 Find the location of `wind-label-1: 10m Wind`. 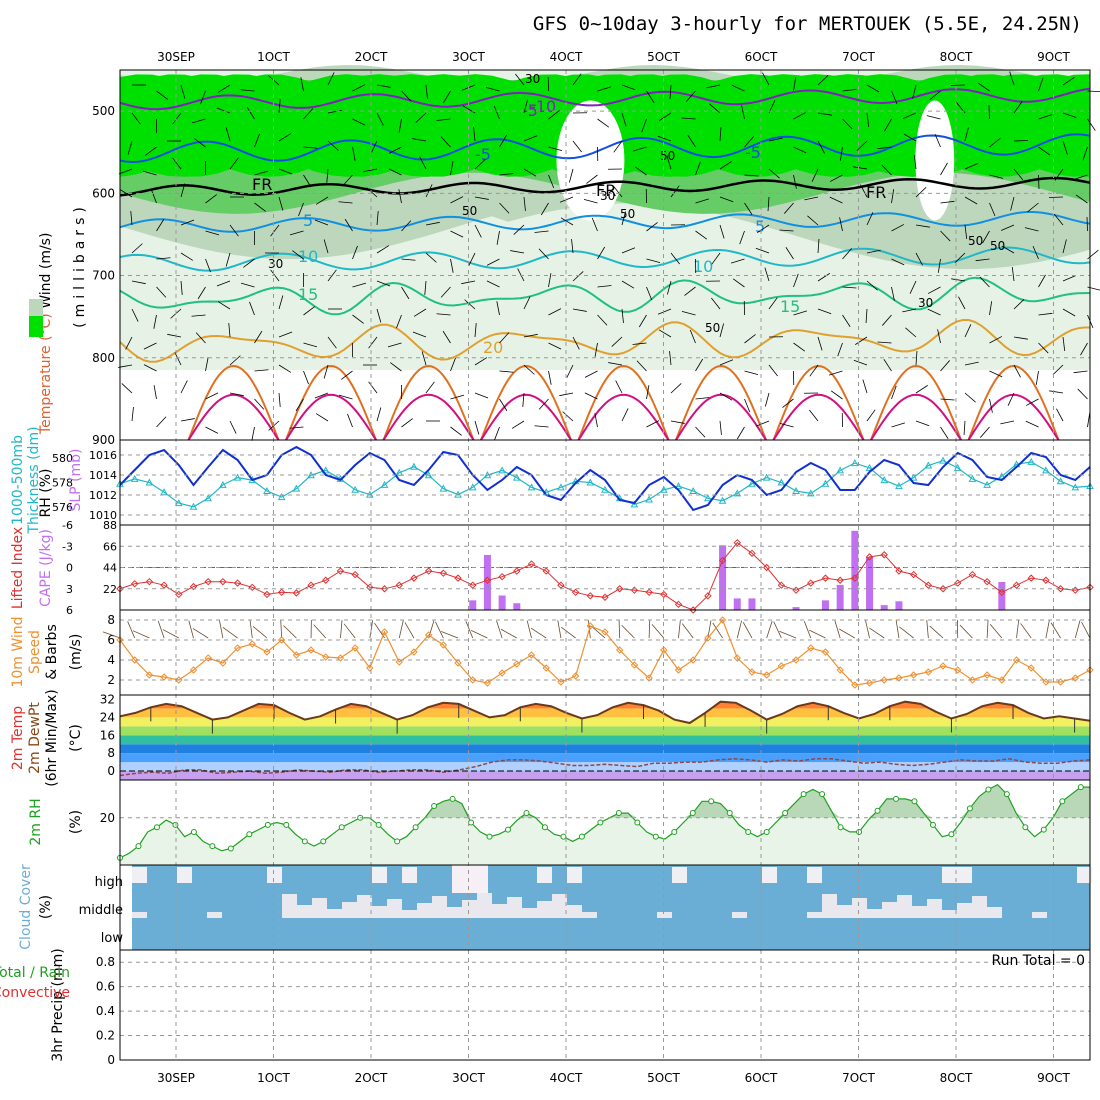

wind-label-1: 10m Wind is located at coordinates (18, 651).